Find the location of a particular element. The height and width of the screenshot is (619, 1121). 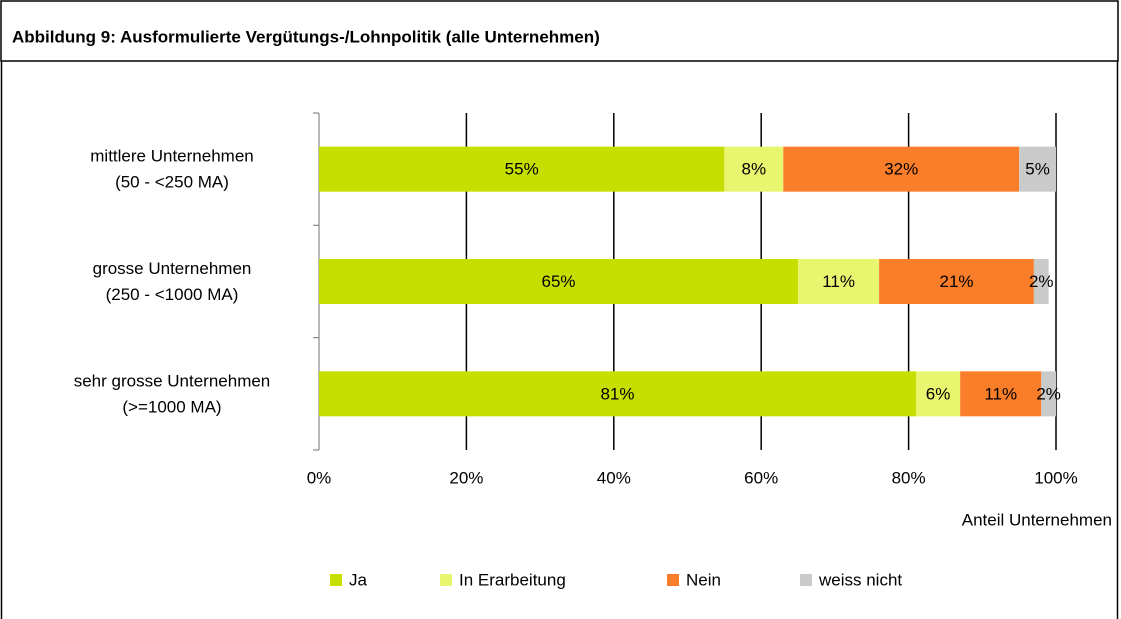

x-tick-label: 0% is located at coordinates (319, 477).